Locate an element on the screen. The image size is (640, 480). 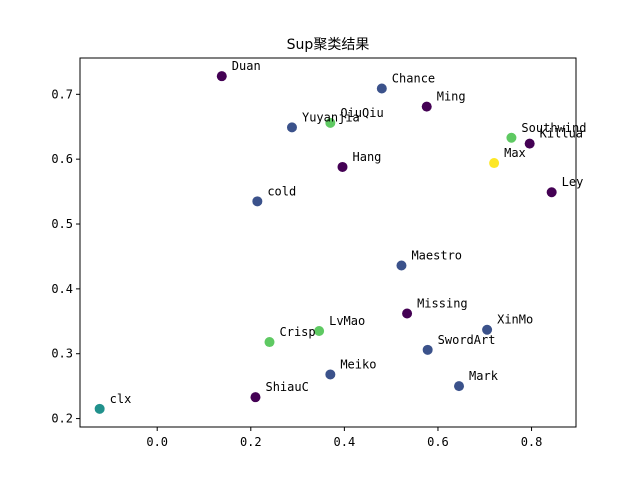
point-label: Maestro is located at coordinates (436, 256).